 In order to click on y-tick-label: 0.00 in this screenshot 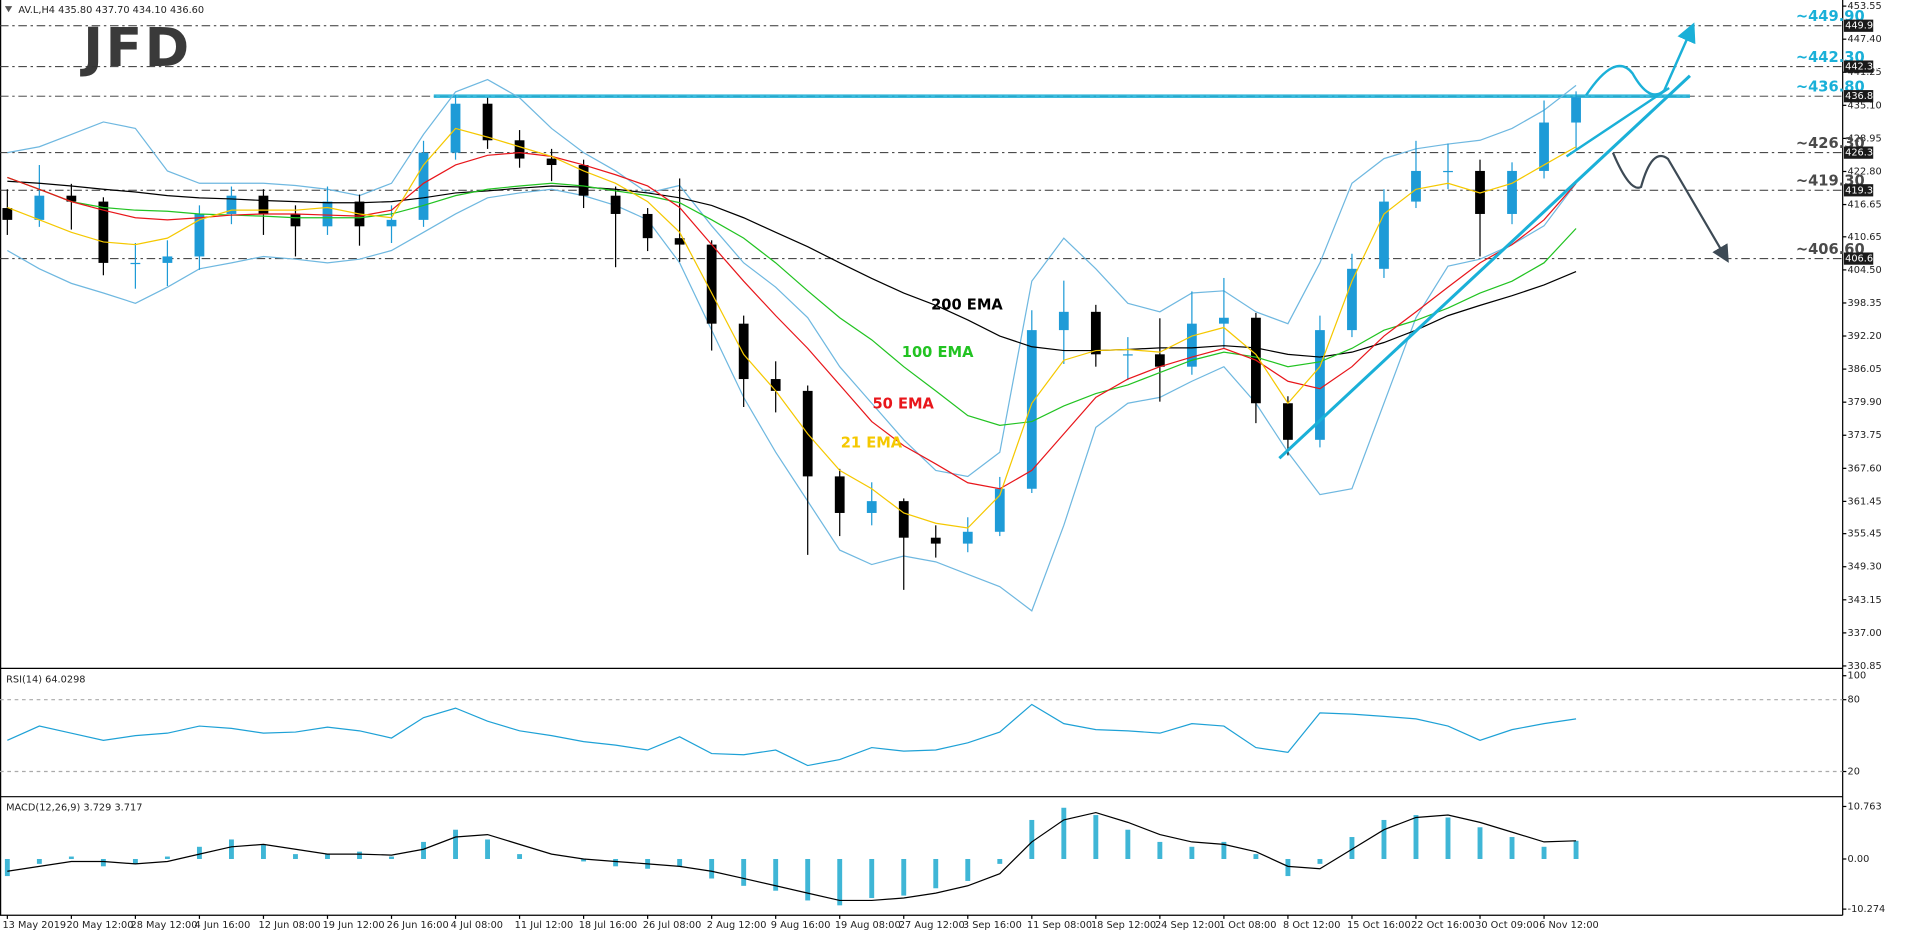, I will do `click(1859, 859)`.